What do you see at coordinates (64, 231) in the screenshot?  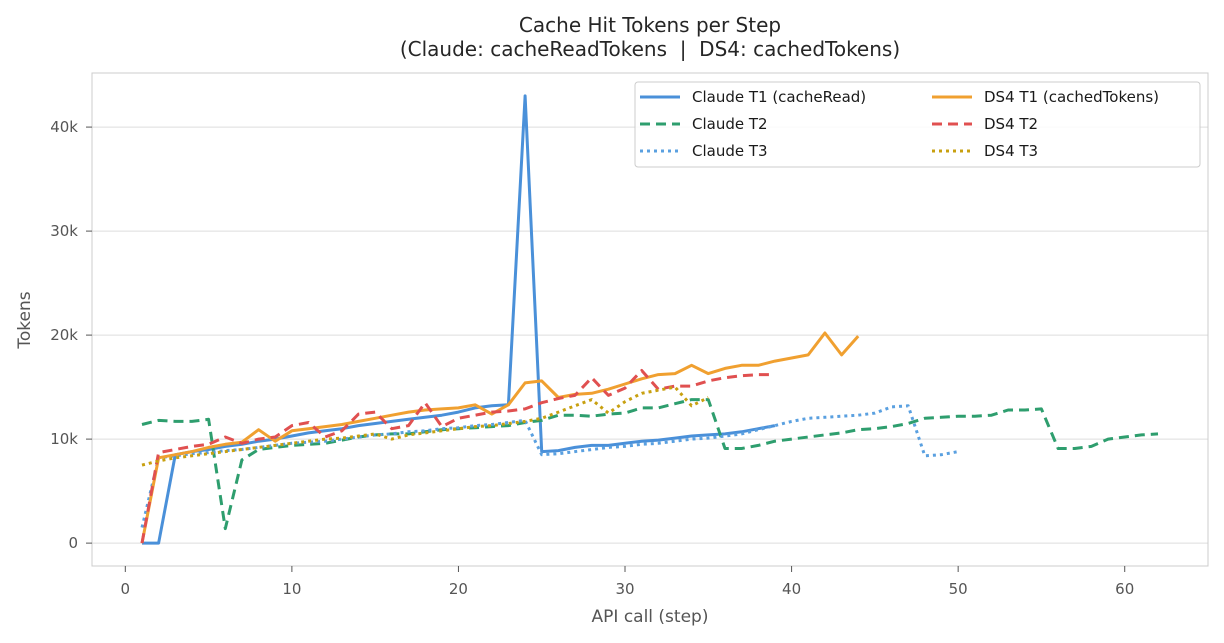 I see `y-tick-label: 30k` at bounding box center [64, 231].